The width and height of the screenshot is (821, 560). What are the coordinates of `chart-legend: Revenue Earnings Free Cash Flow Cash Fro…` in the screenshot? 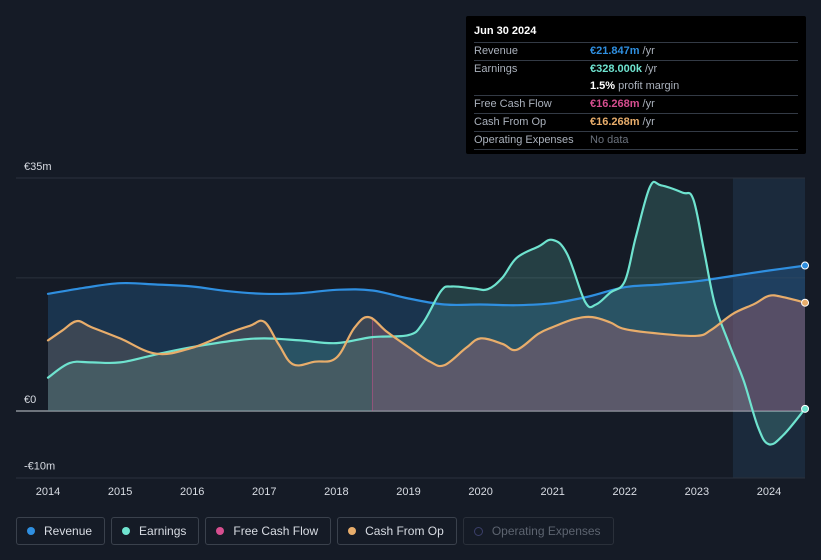 It's located at (315, 531).